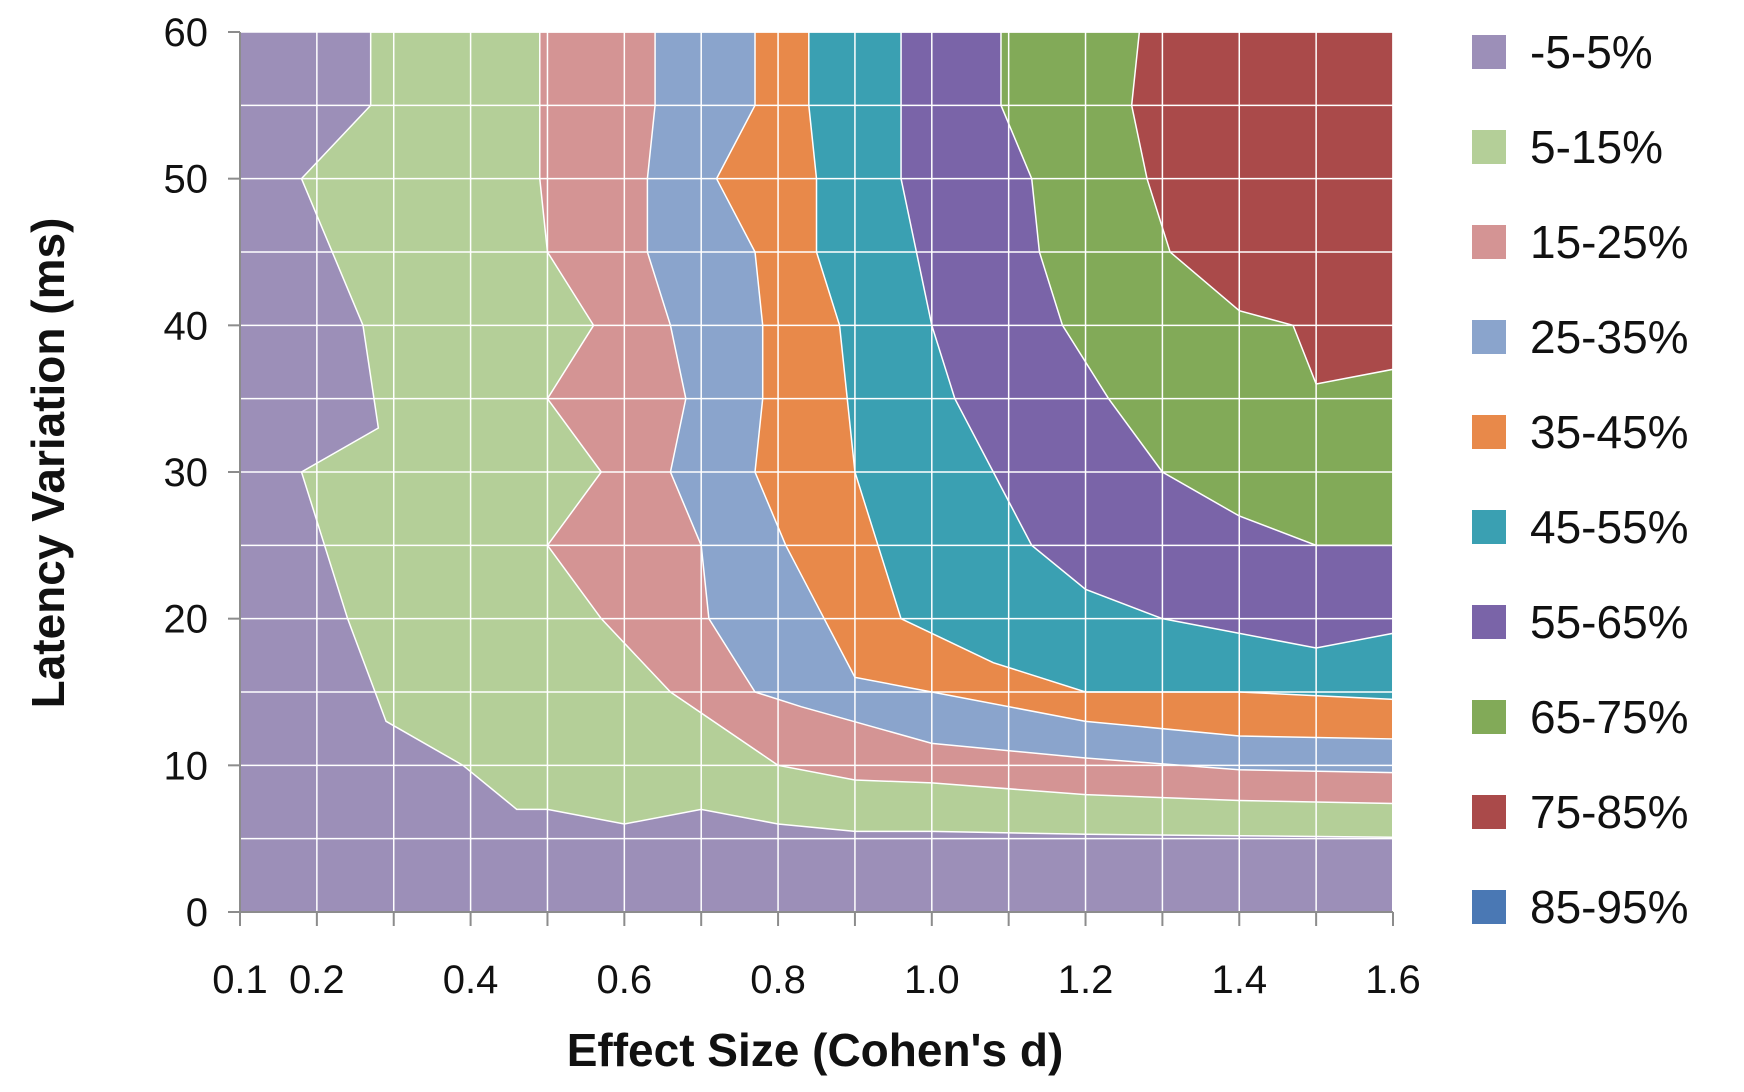 Image resolution: width=1744 pixels, height=1092 pixels. What do you see at coordinates (240, 980) in the screenshot?
I see `x-tick-label: 0.1` at bounding box center [240, 980].